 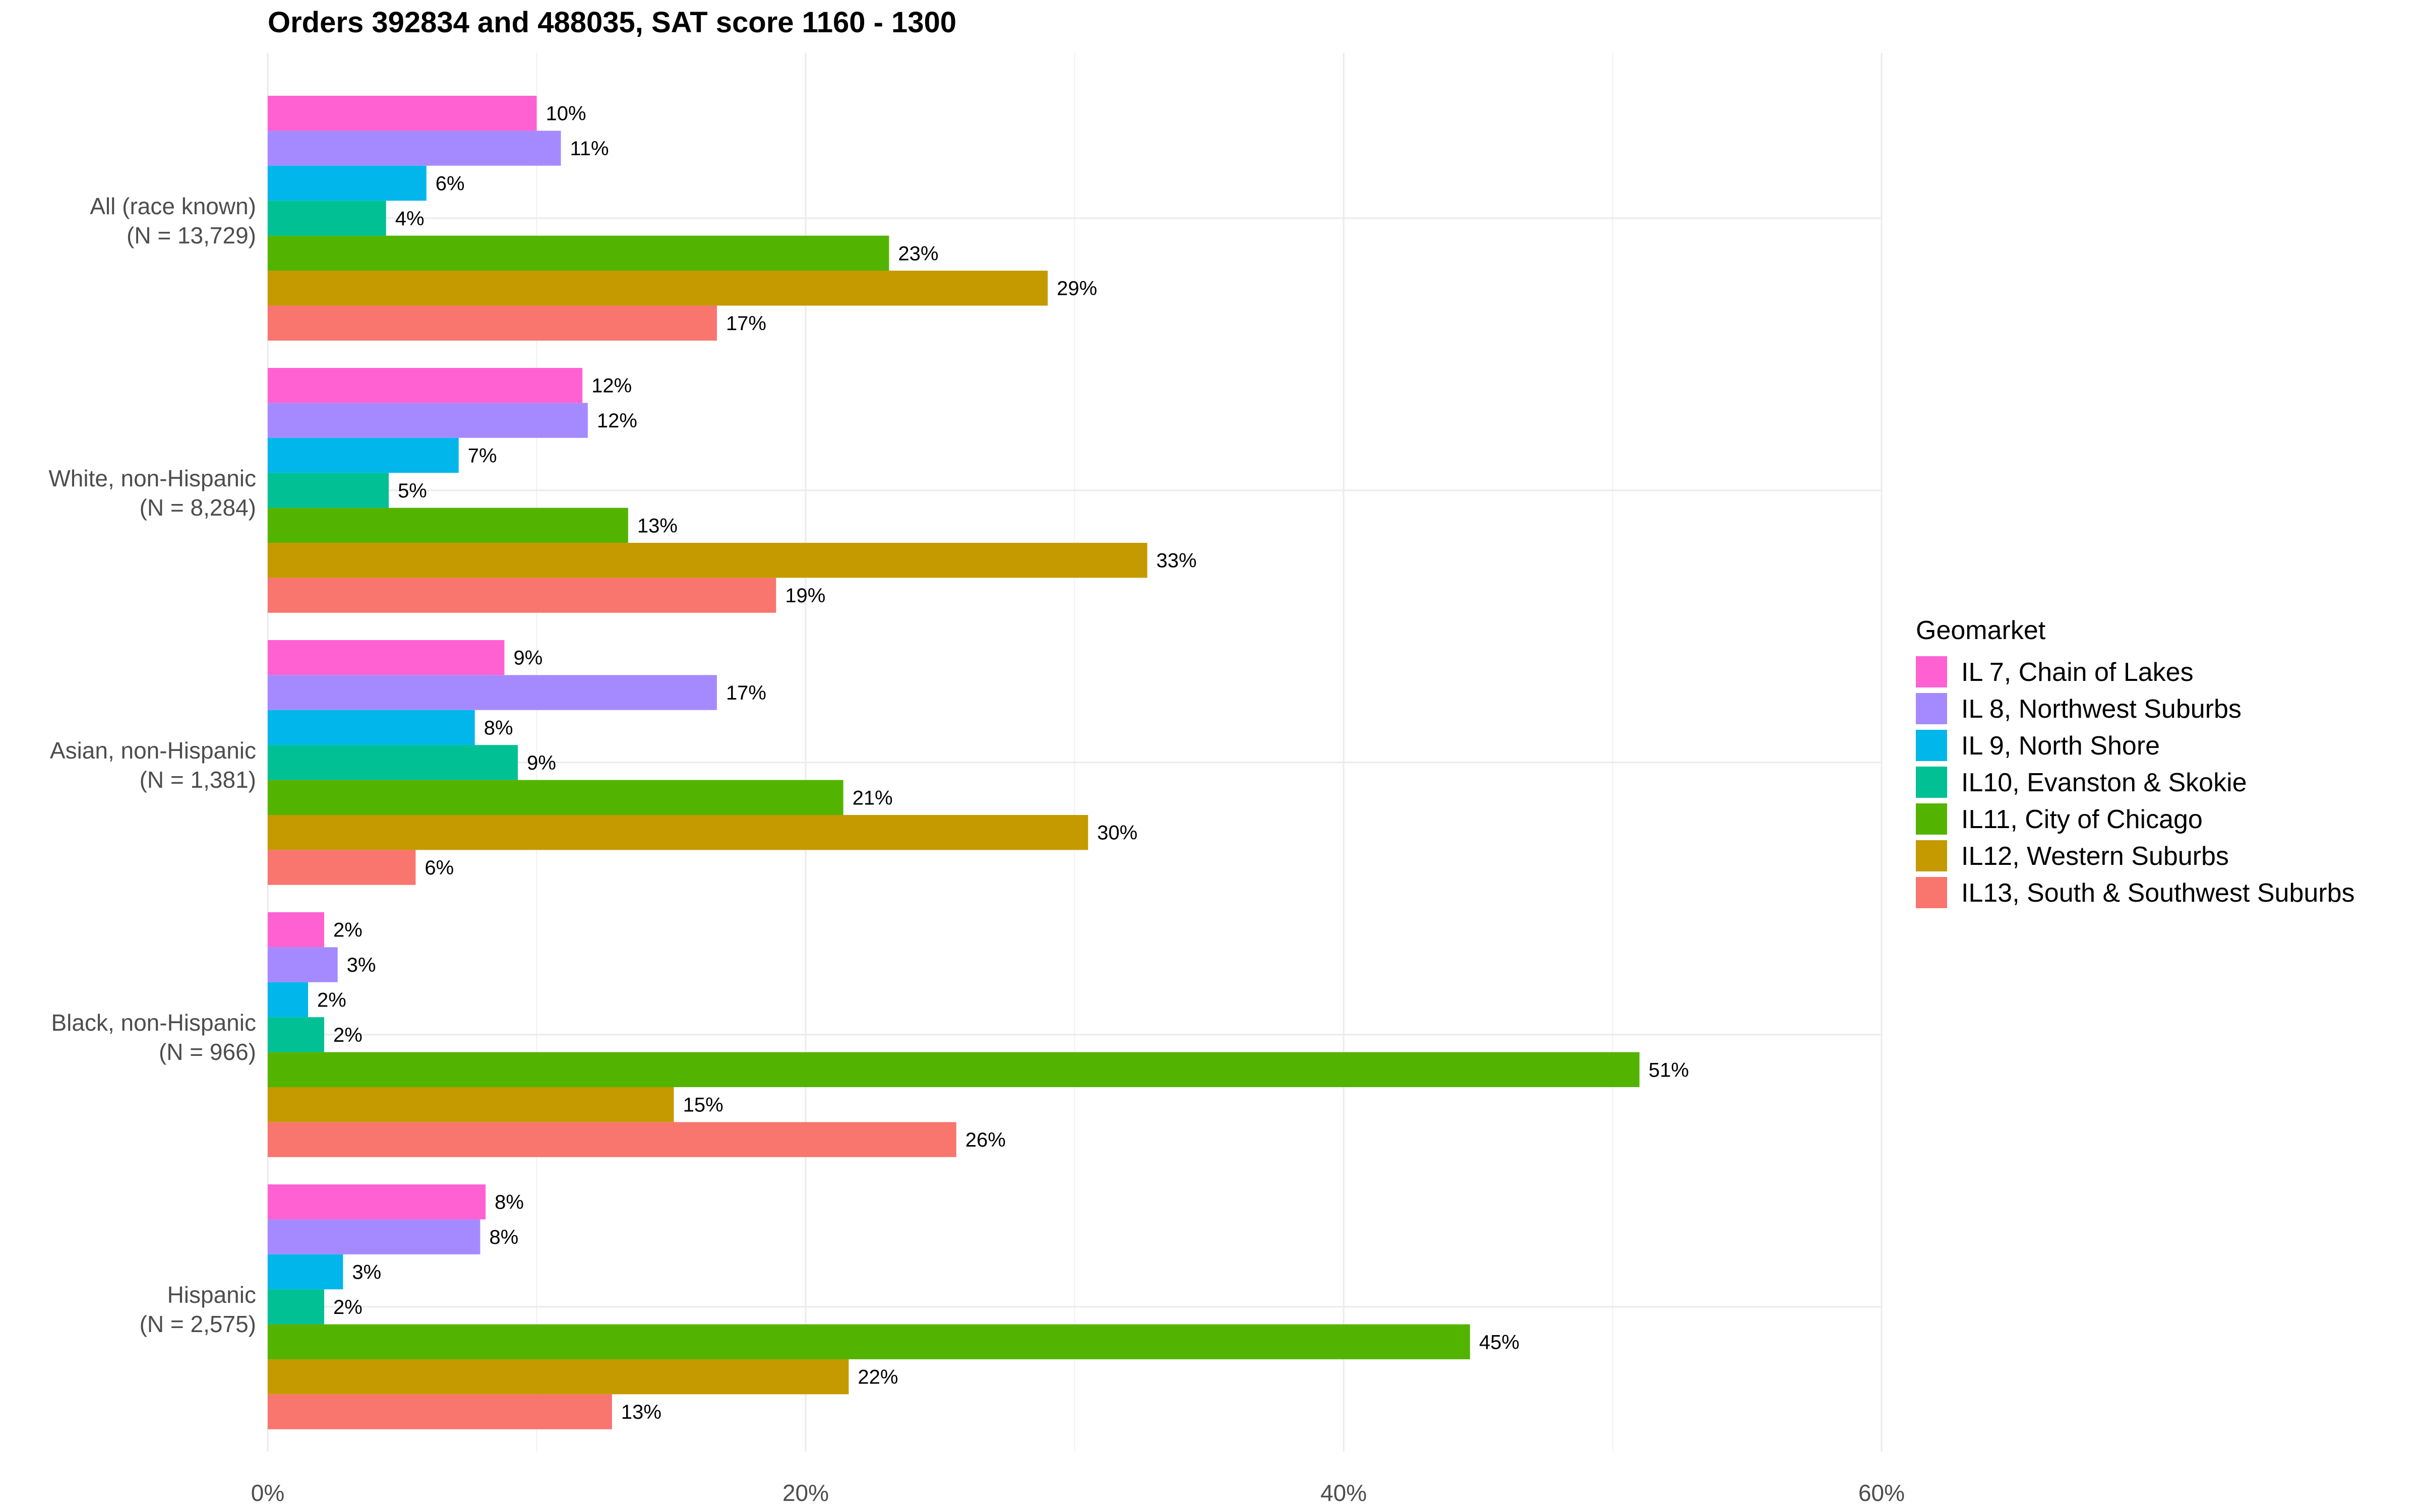 What do you see at coordinates (878, 1377) in the screenshot?
I see `bar-value-label: 22%` at bounding box center [878, 1377].